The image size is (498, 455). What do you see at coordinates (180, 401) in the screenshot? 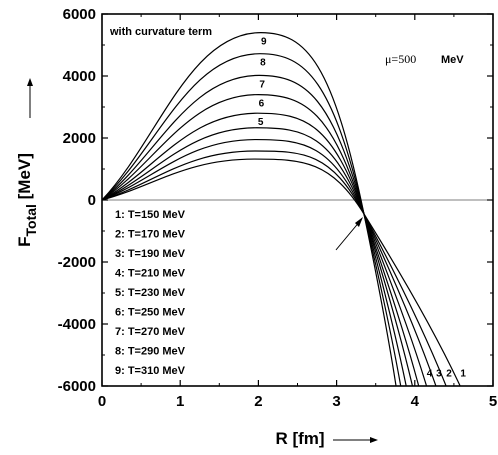
I see `x-tick-label: 1` at bounding box center [180, 401].